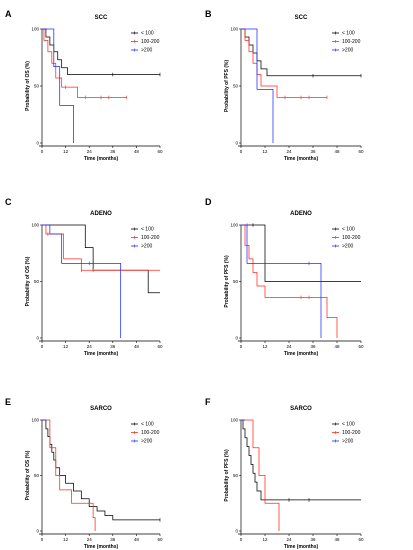  Describe the element at coordinates (208, 14) in the screenshot. I see `panel-letter: B` at that location.